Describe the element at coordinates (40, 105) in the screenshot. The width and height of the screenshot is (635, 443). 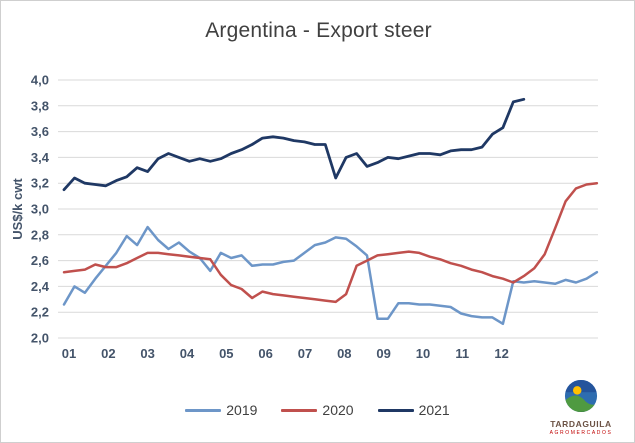
I see `y-tick-label: 3,8` at that location.